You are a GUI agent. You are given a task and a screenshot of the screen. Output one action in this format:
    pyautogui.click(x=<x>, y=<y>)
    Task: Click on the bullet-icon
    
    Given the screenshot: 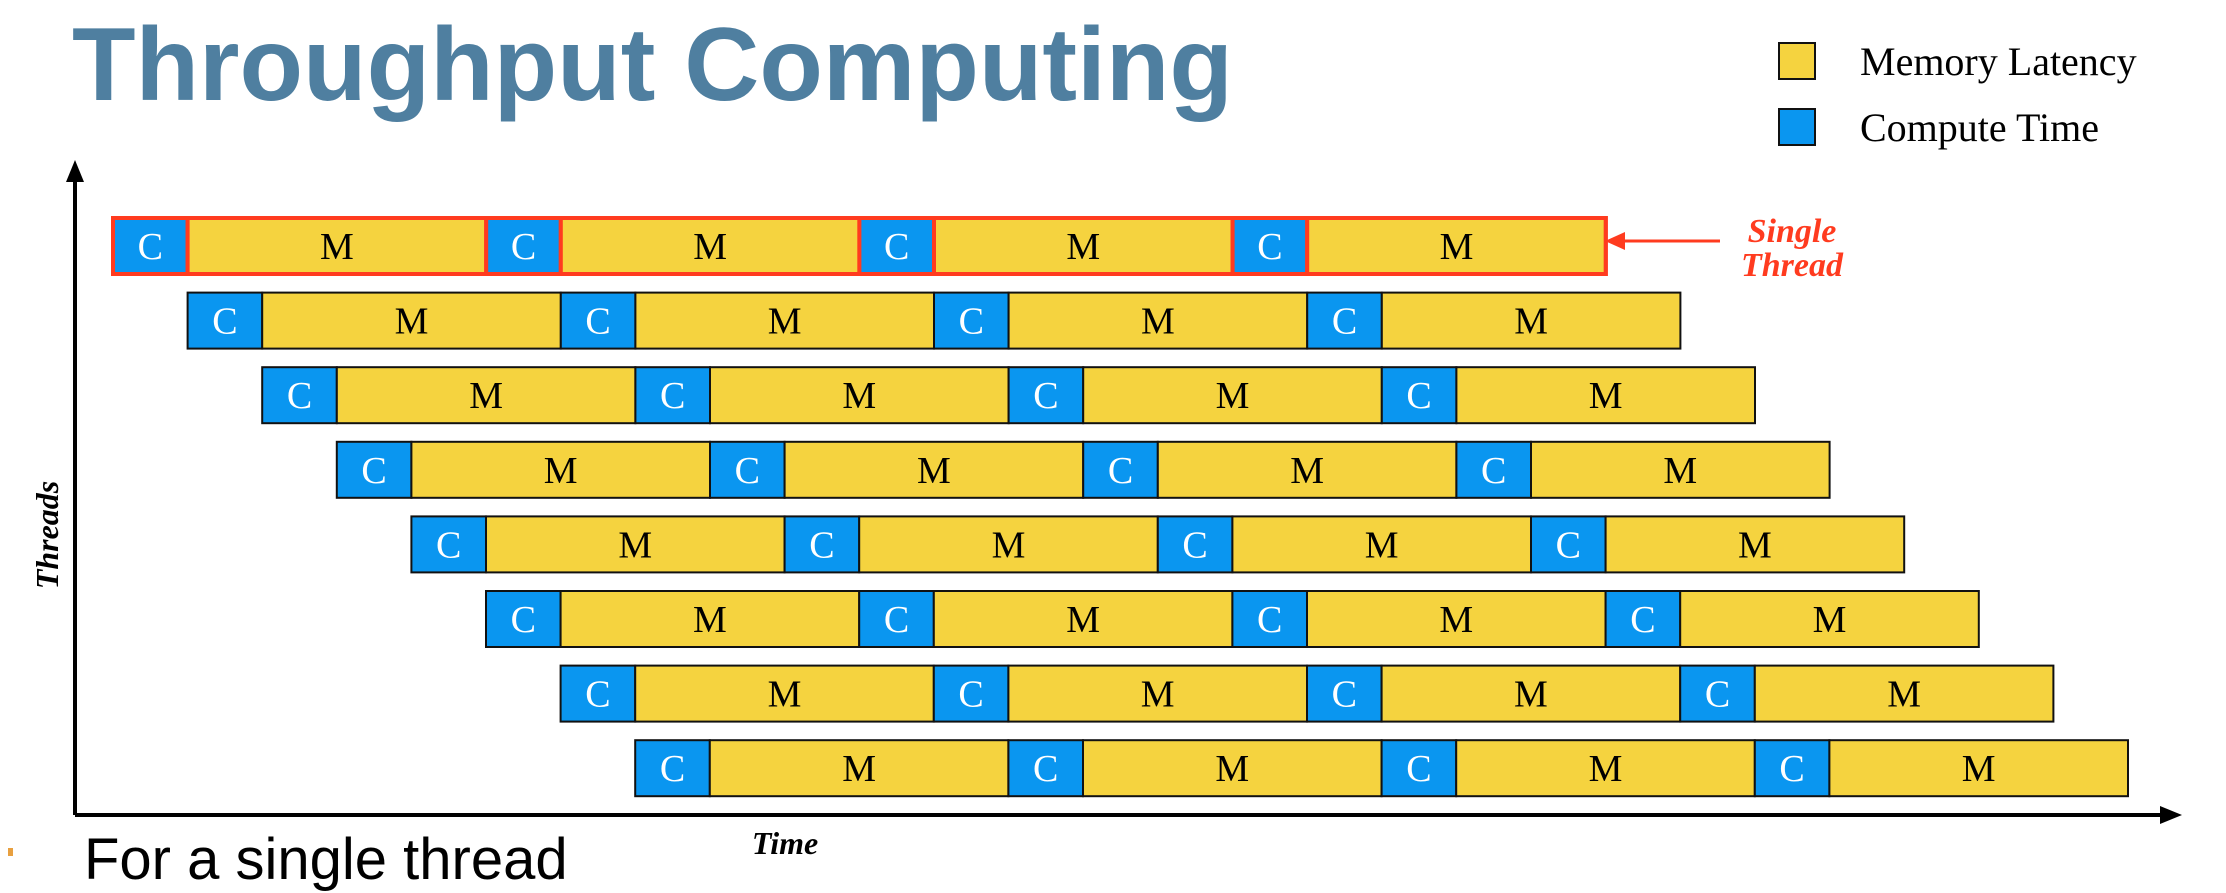 What is the action you would take?
    pyautogui.click(x=10, y=852)
    